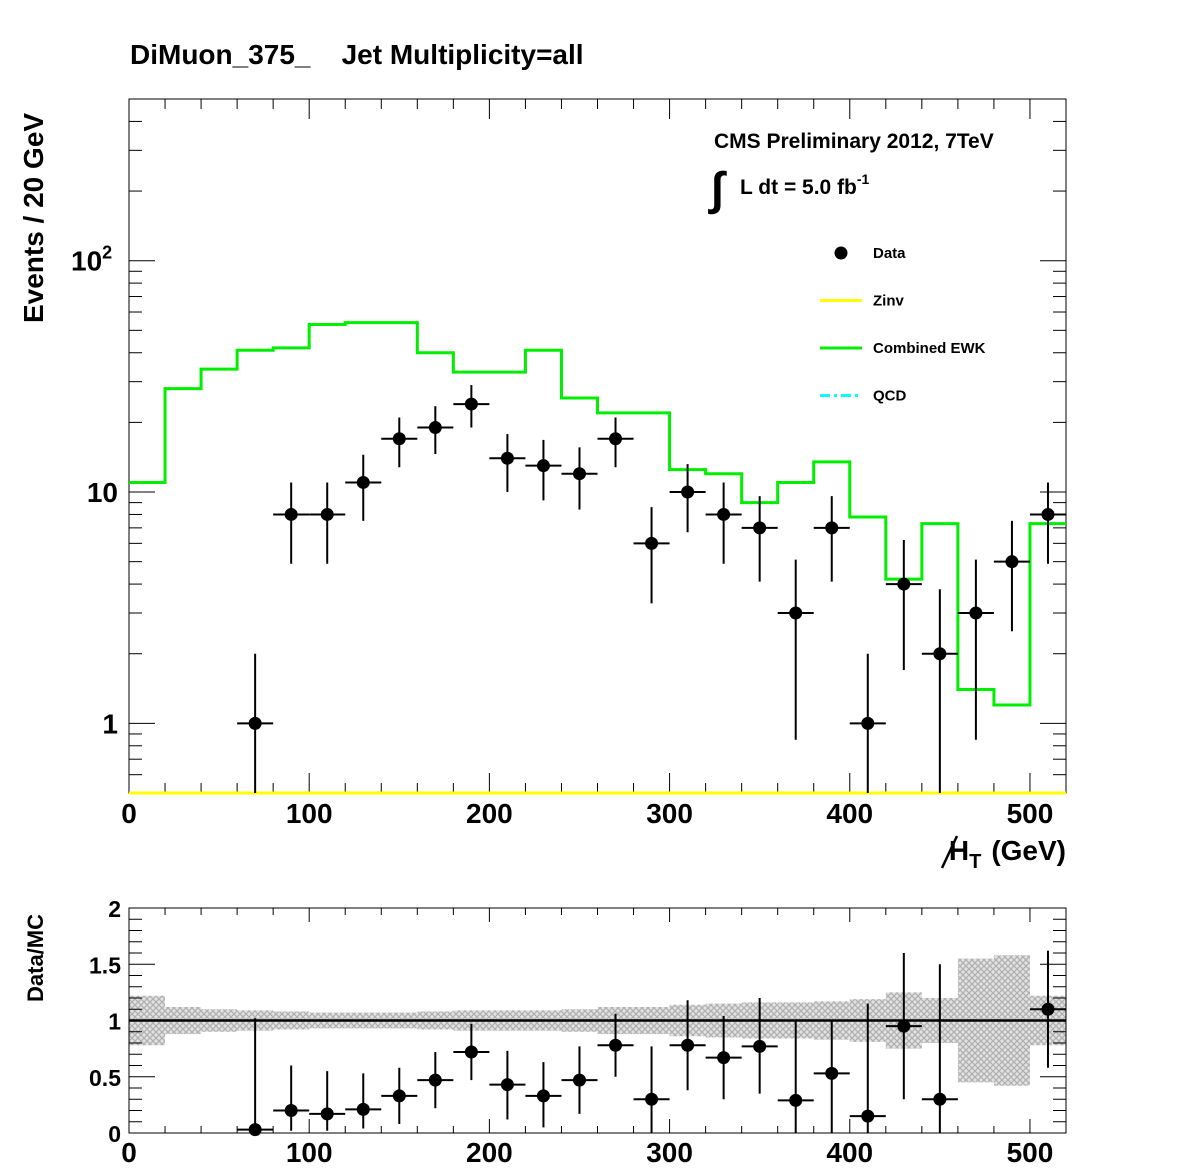 The height and width of the screenshot is (1172, 1196). I want to click on ratio-x-tick-label: 0, so click(129, 1152).